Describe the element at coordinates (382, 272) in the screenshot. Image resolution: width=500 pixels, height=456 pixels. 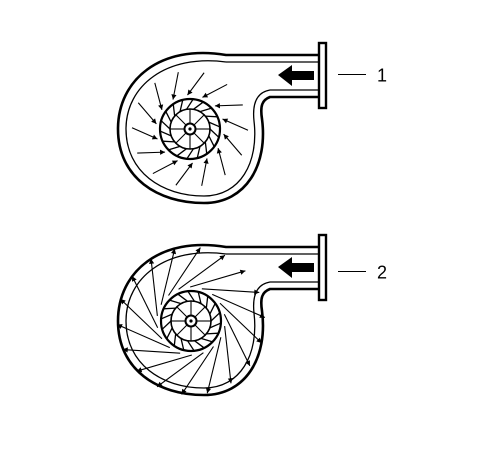
I see `figure-label-2: 2` at that location.